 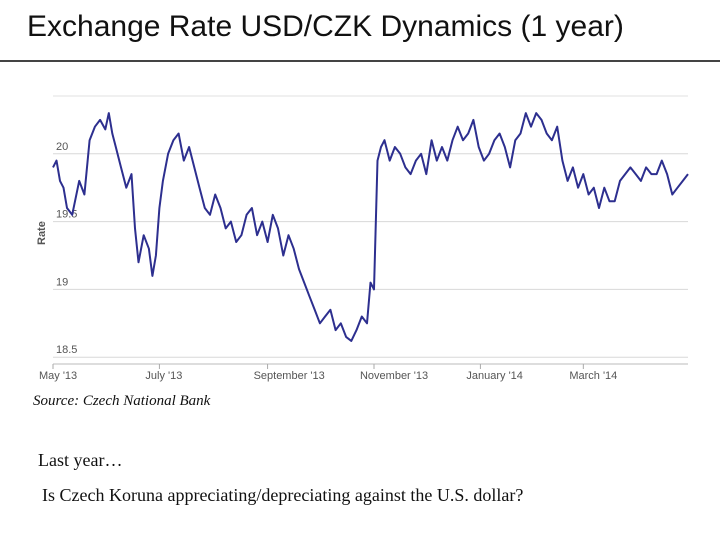 I want to click on y-tick-label: 20, so click(x=62, y=147).